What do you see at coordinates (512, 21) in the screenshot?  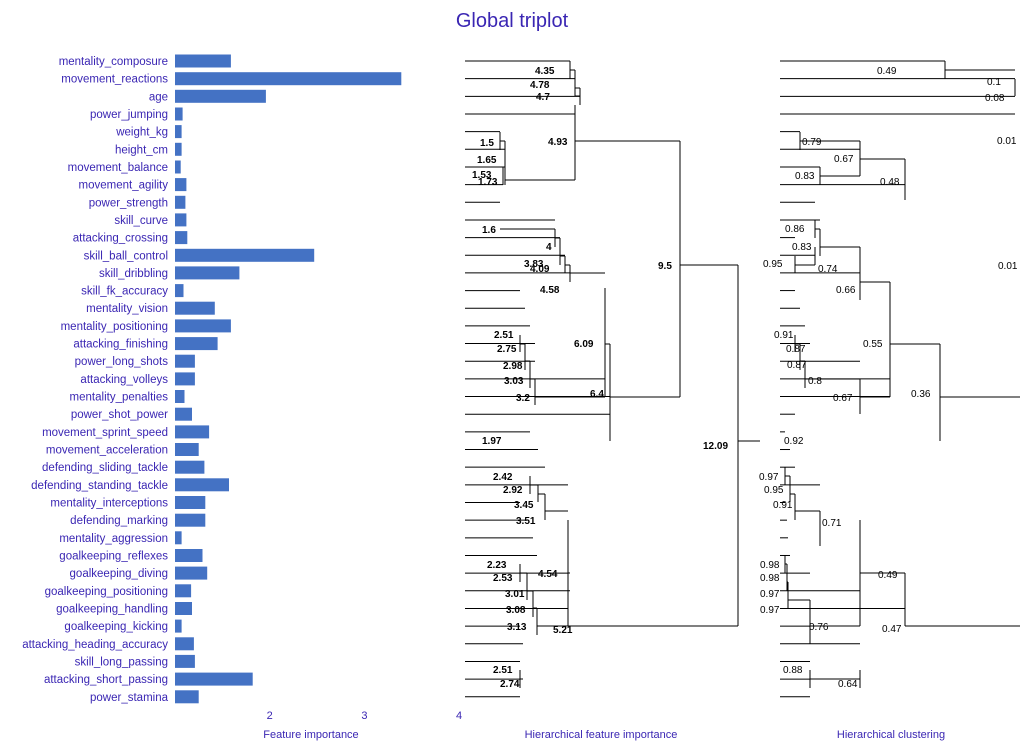 I see `chart-title: Global triplot` at bounding box center [512, 21].